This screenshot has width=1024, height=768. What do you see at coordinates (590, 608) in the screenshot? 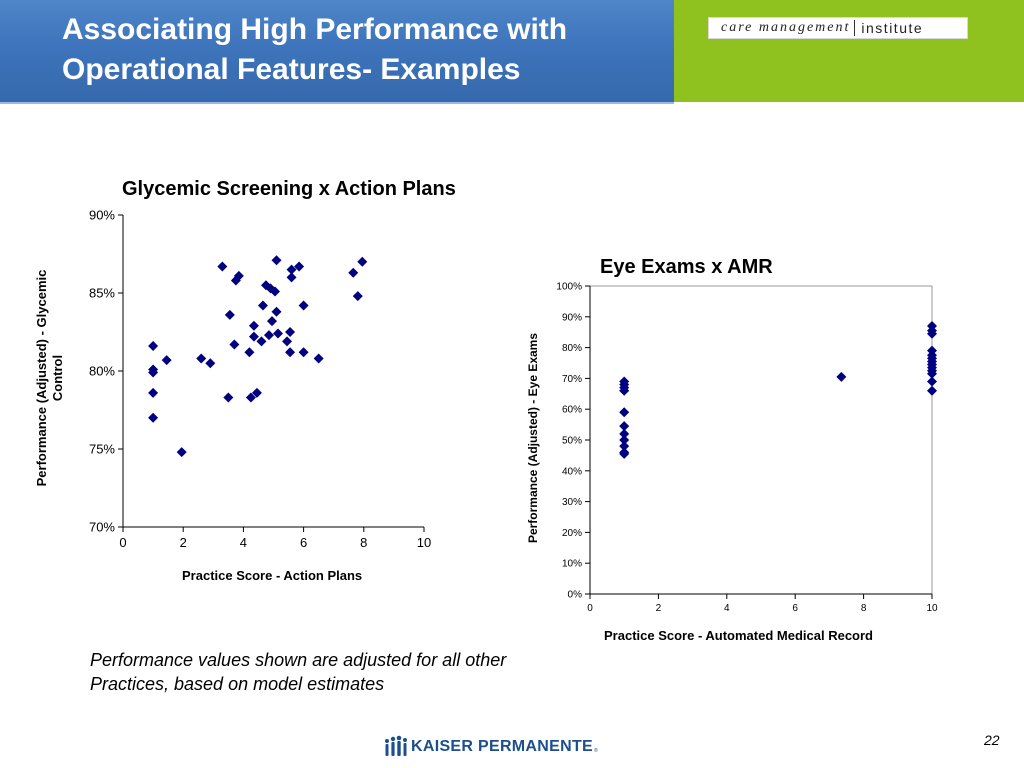
I see `chart2-xtick-label: 0` at bounding box center [590, 608].